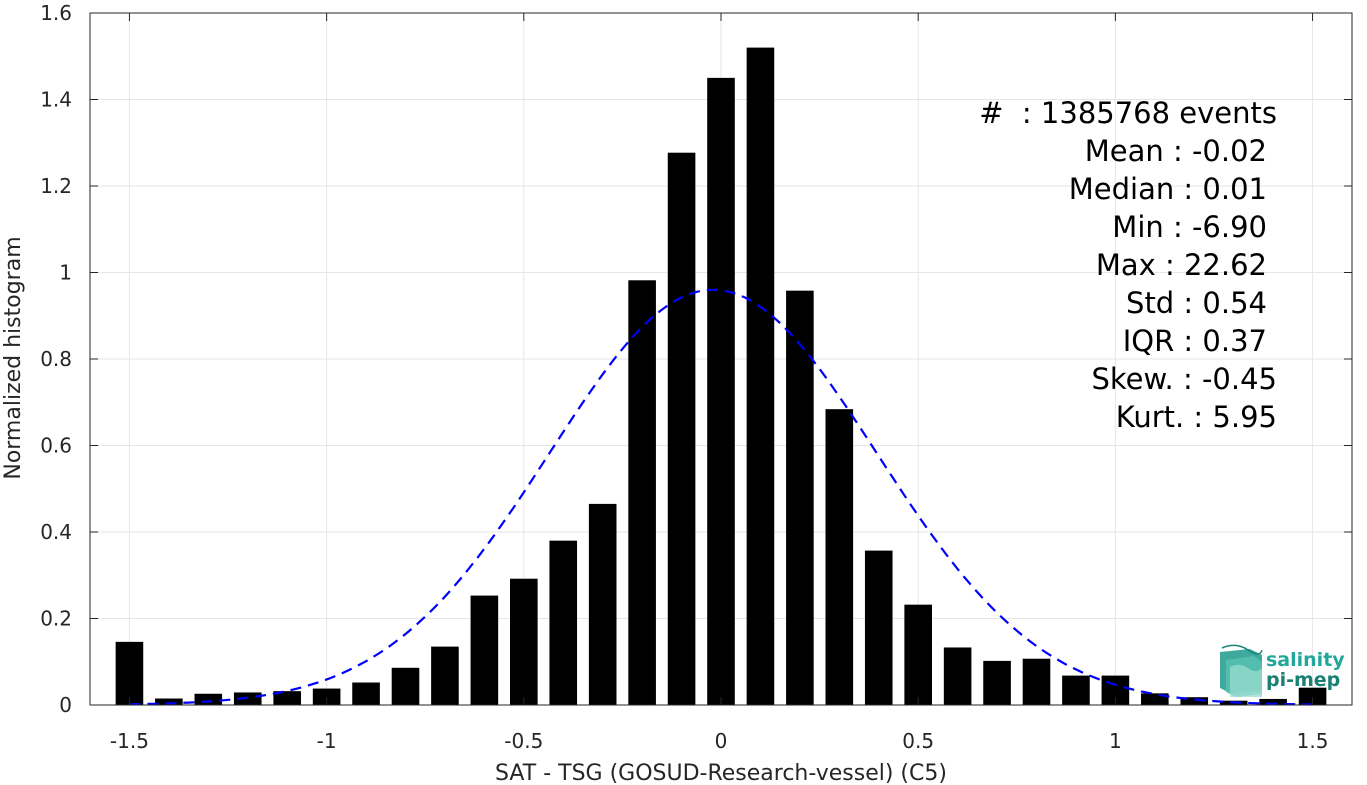 The height and width of the screenshot is (785, 1367). I want to click on x-tick-labels: -1.5 -1 -0.5 0 0.5 1 1.5, so click(719, 741).